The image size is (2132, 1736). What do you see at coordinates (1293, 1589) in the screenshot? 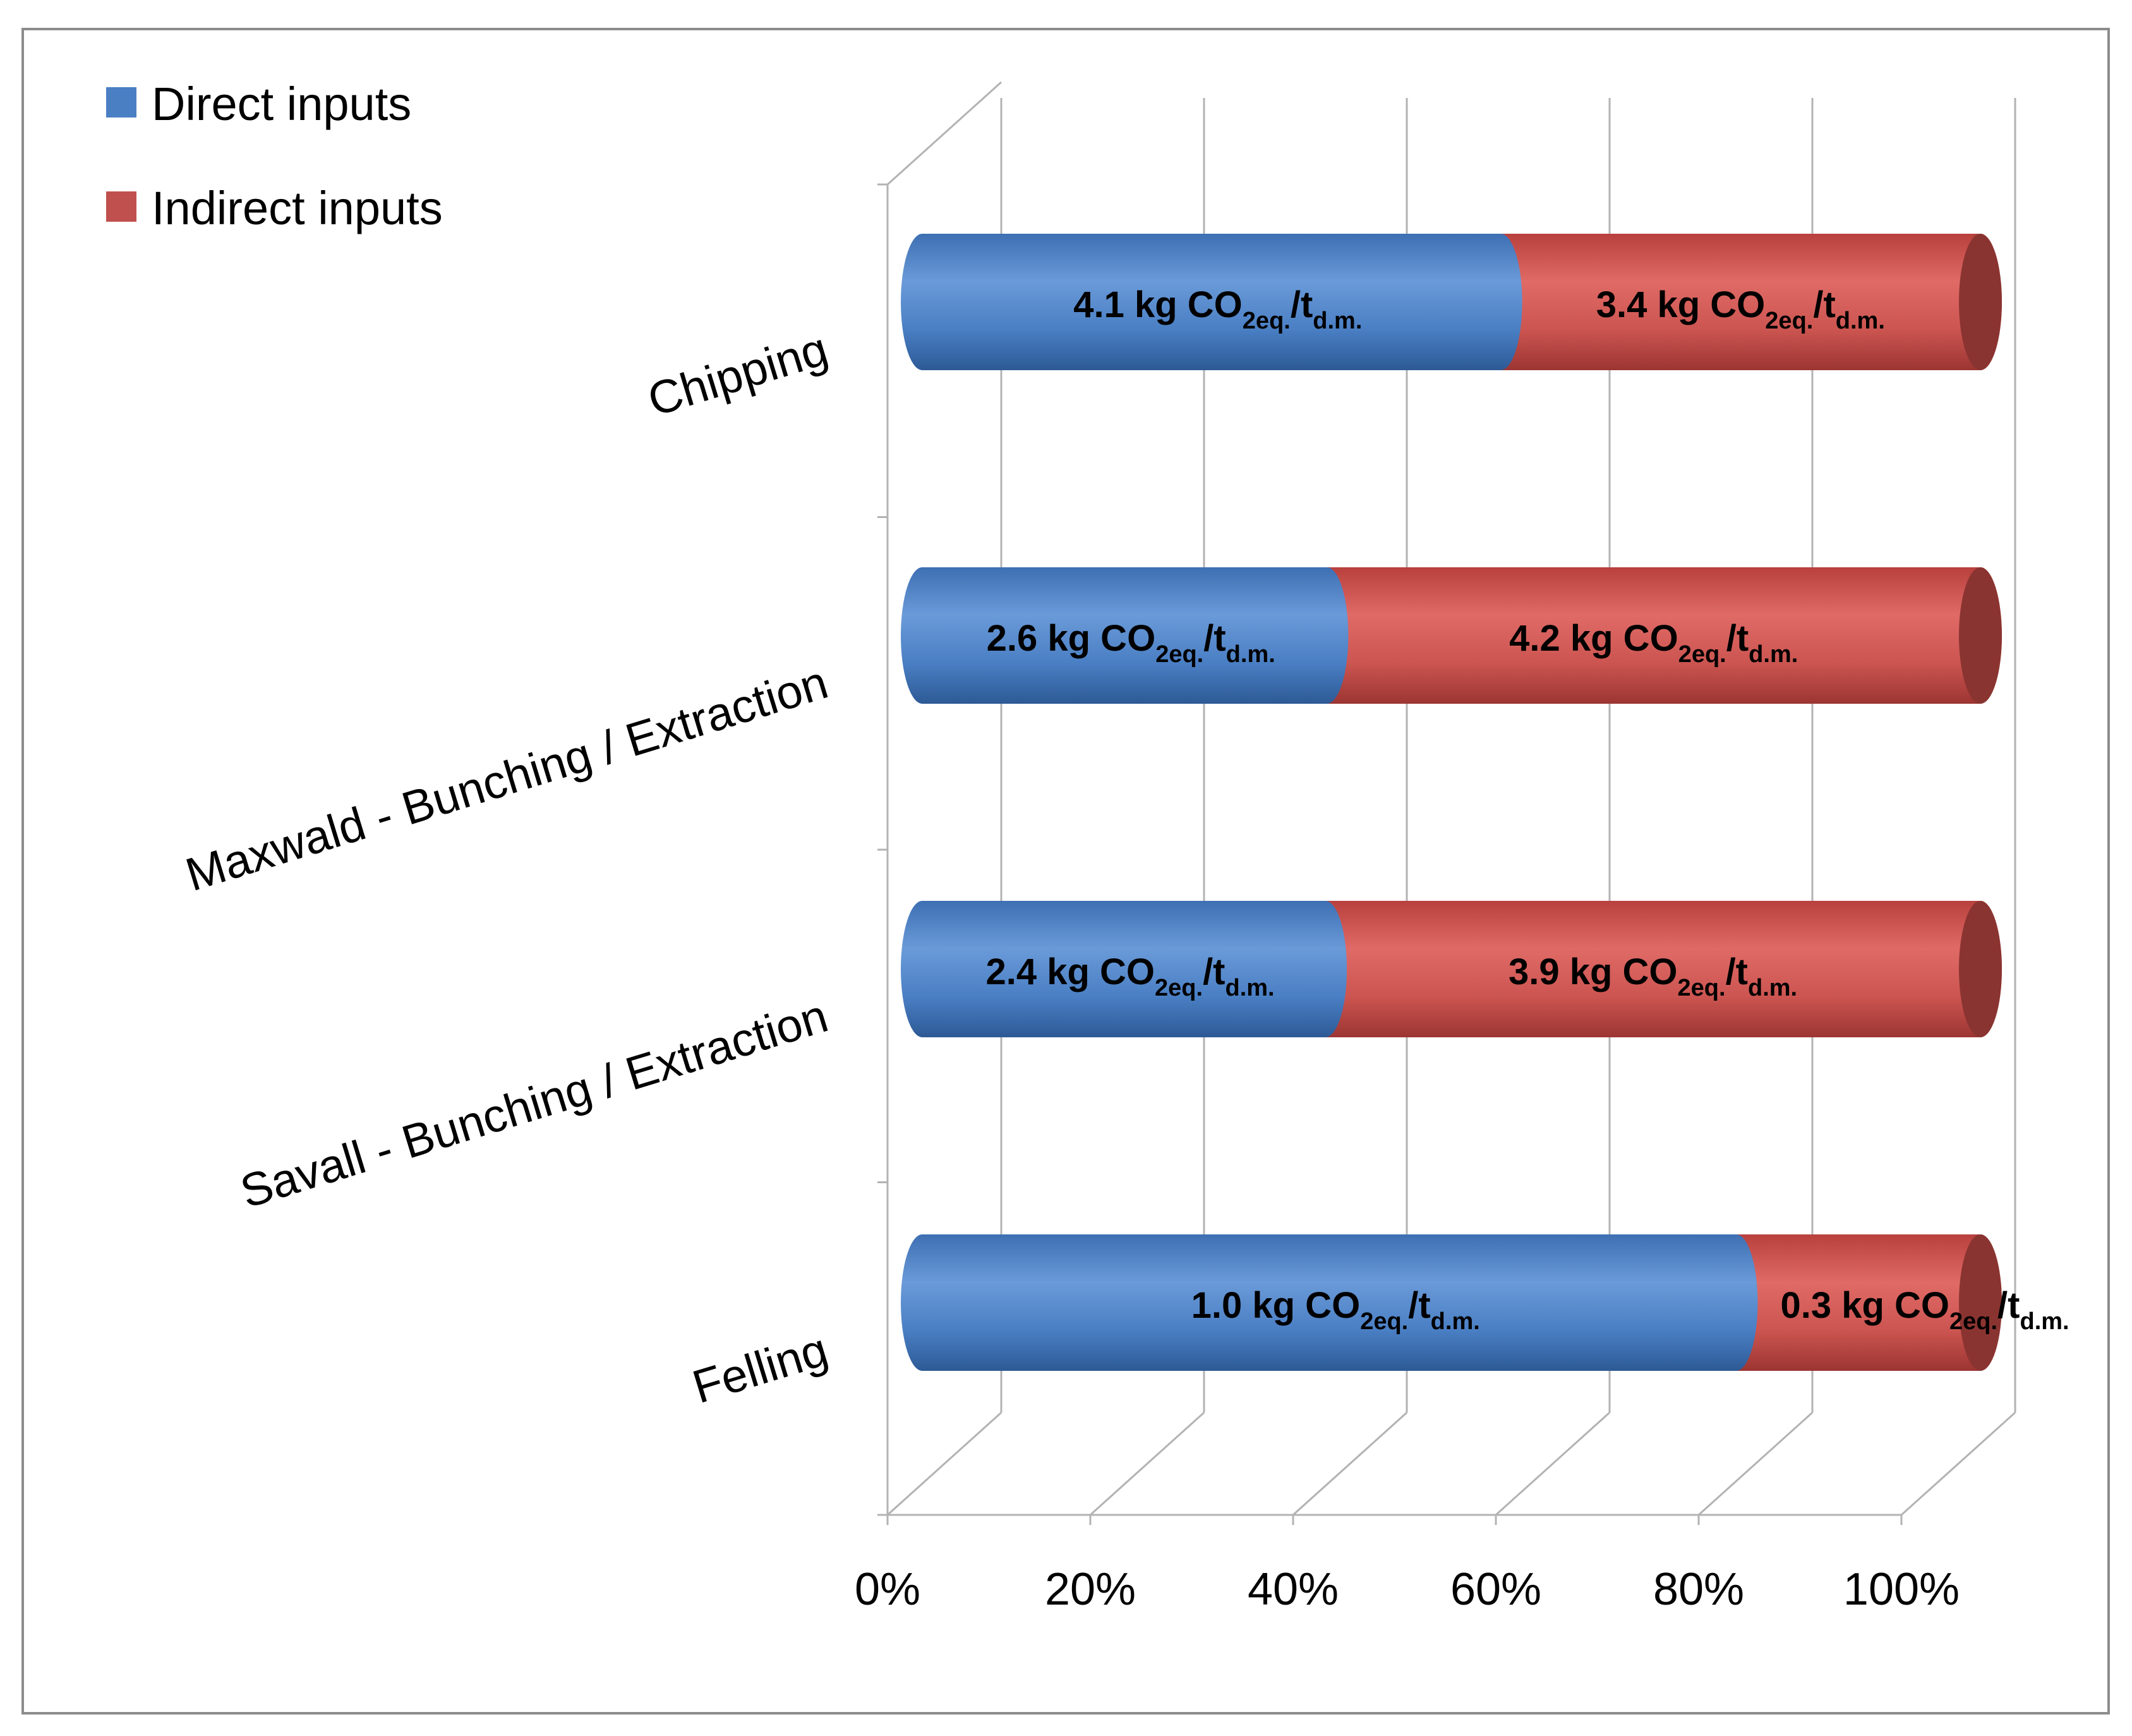
I see `x-tick-label: 40%` at bounding box center [1293, 1589].